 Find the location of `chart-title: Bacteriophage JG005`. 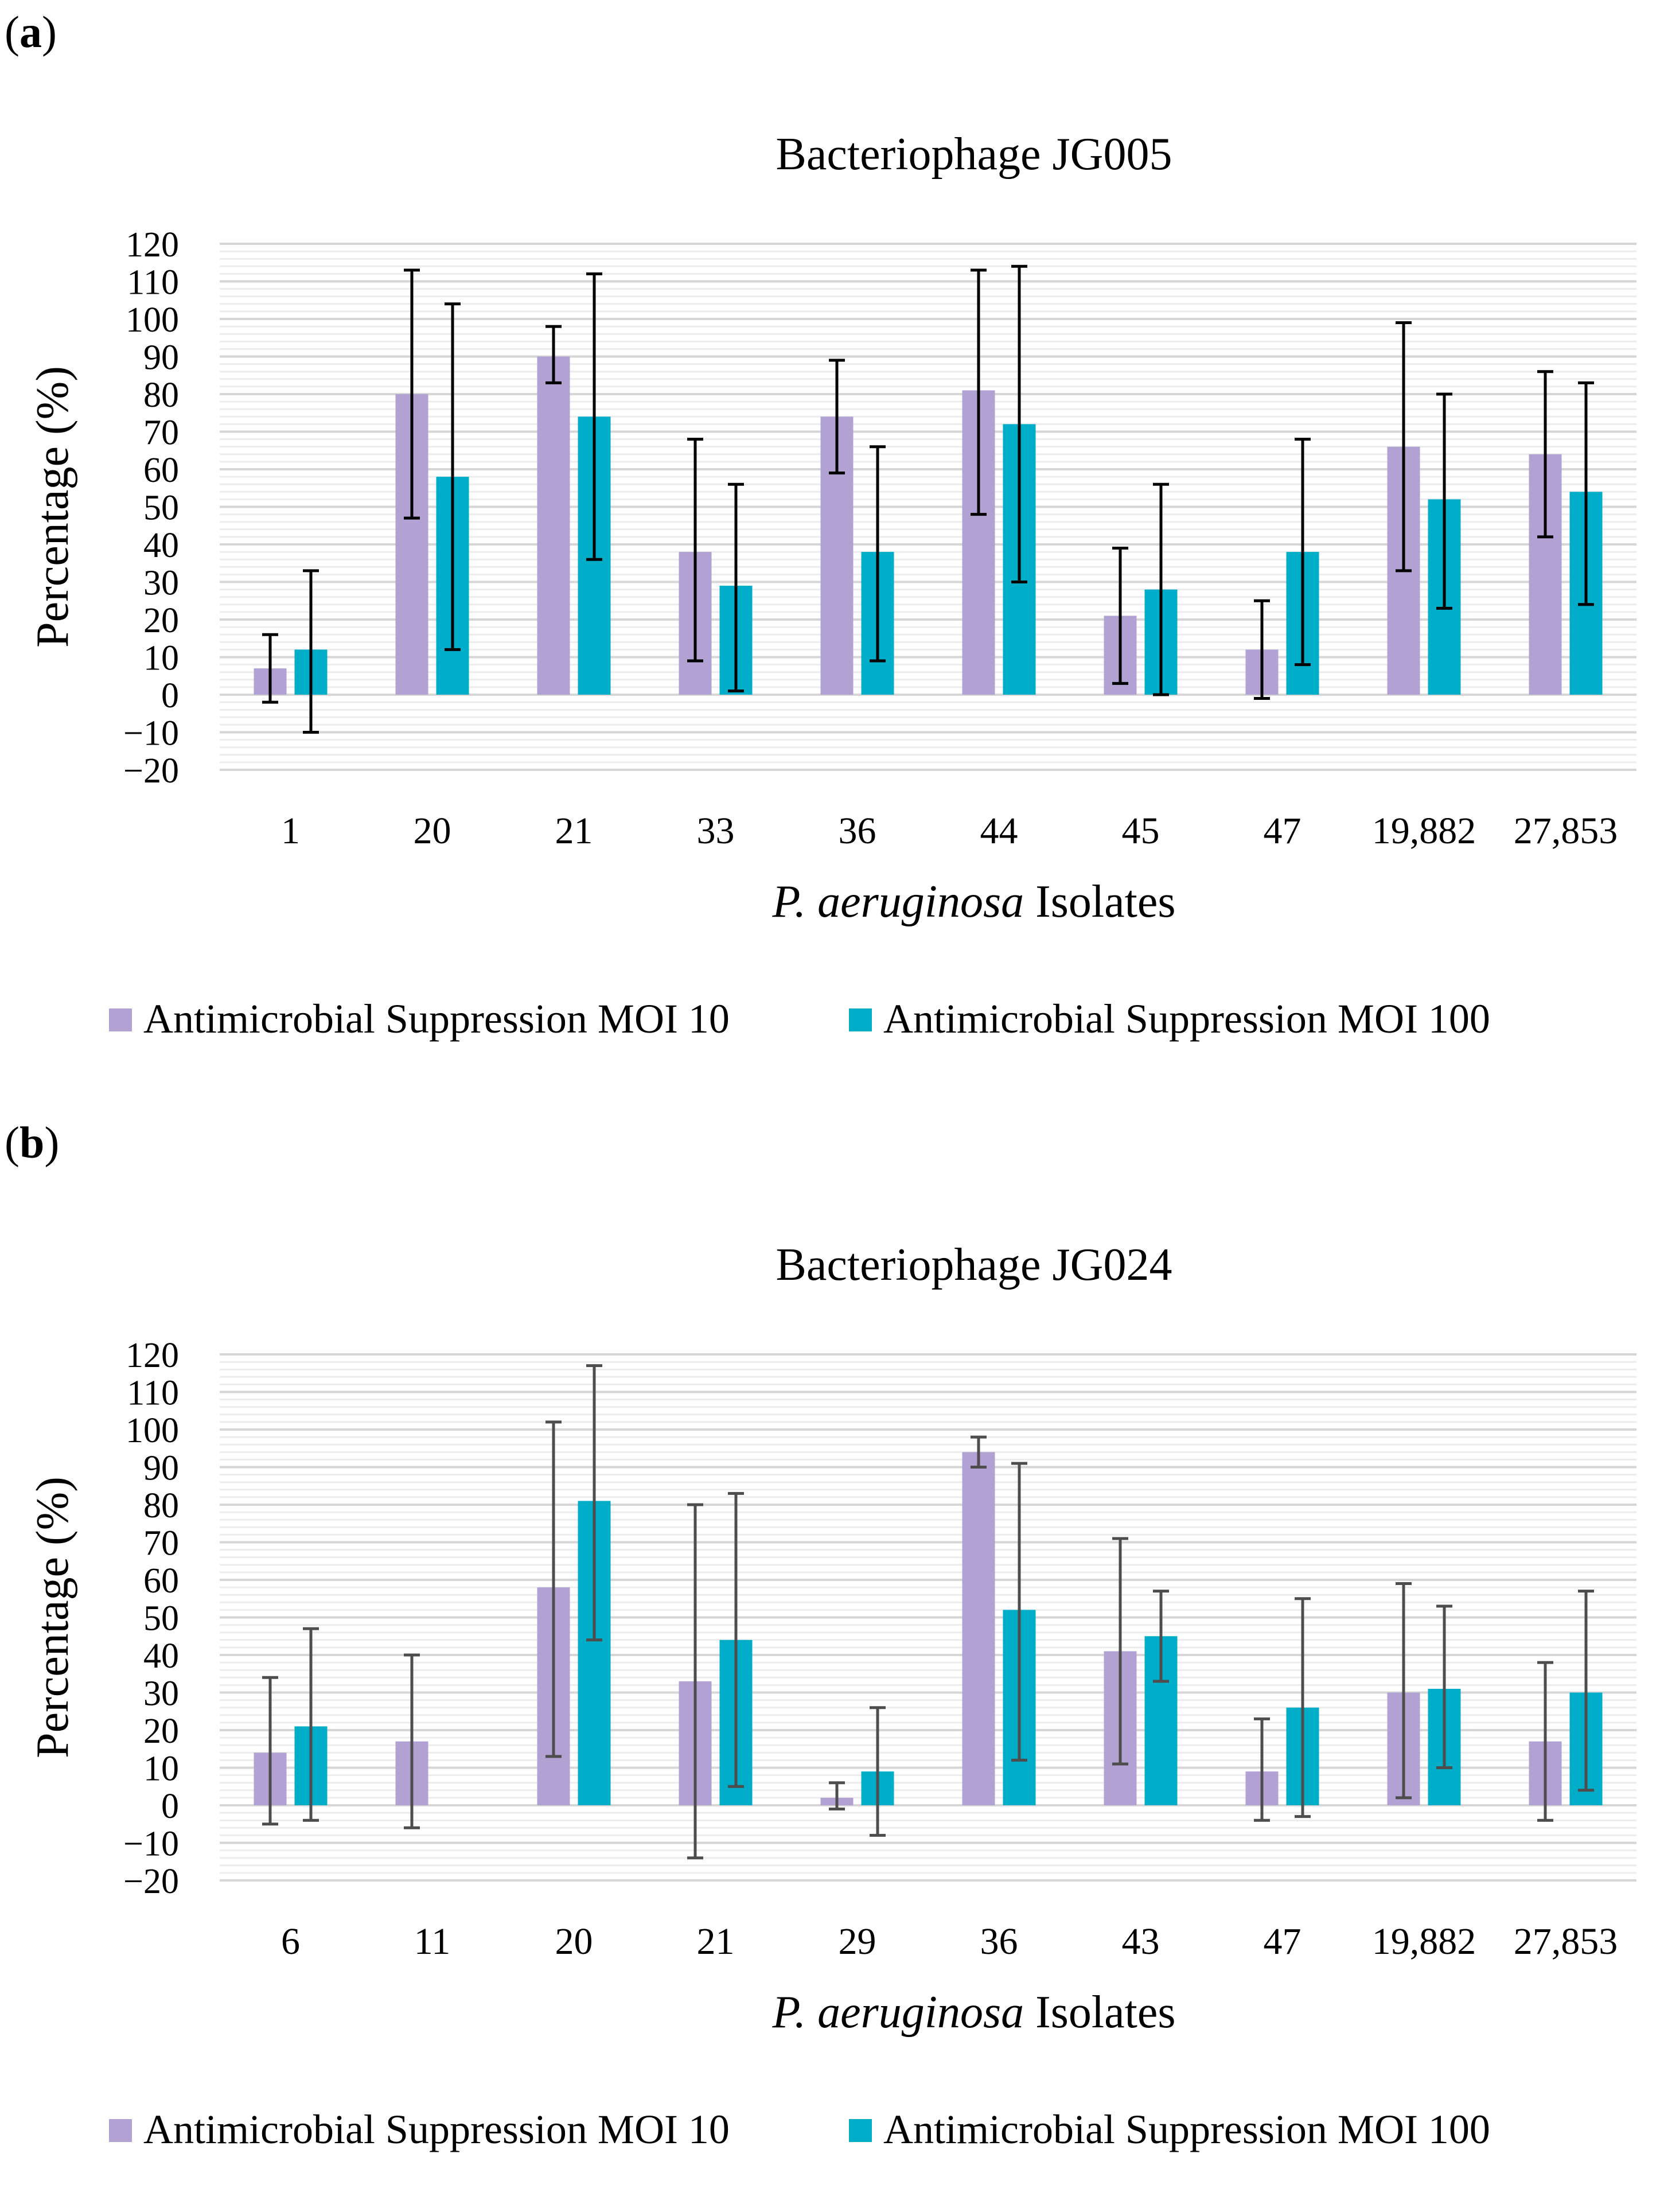

chart-title: Bacteriophage JG005 is located at coordinates (974, 154).